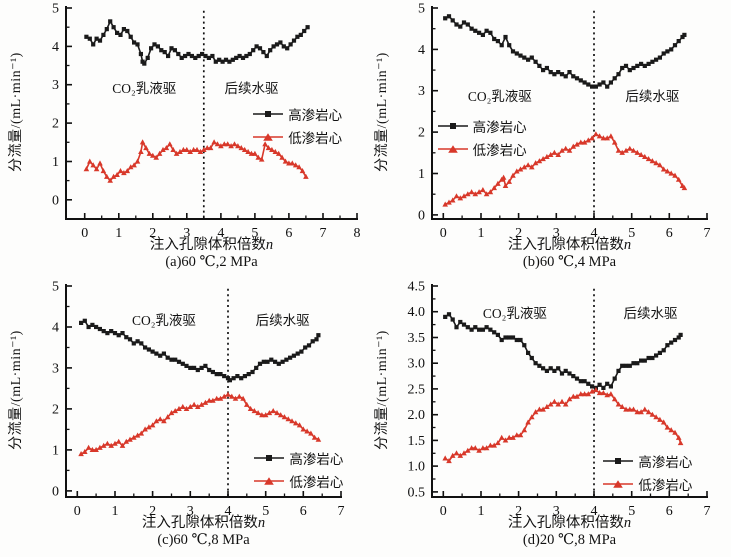  I want to click on svg-text: 1.5, so click(417, 441).